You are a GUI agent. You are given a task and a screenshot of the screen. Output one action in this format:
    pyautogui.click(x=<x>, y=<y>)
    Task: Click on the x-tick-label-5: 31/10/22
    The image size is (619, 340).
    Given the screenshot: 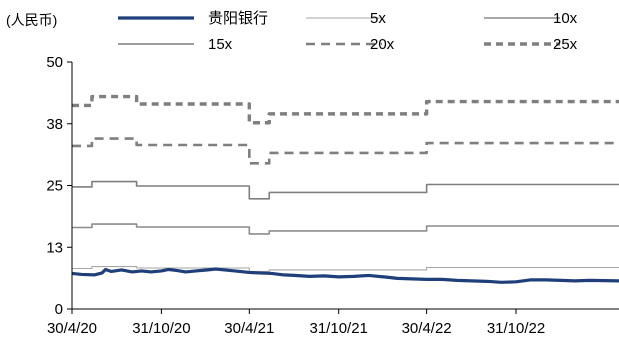 What is the action you would take?
    pyautogui.click(x=516, y=328)
    